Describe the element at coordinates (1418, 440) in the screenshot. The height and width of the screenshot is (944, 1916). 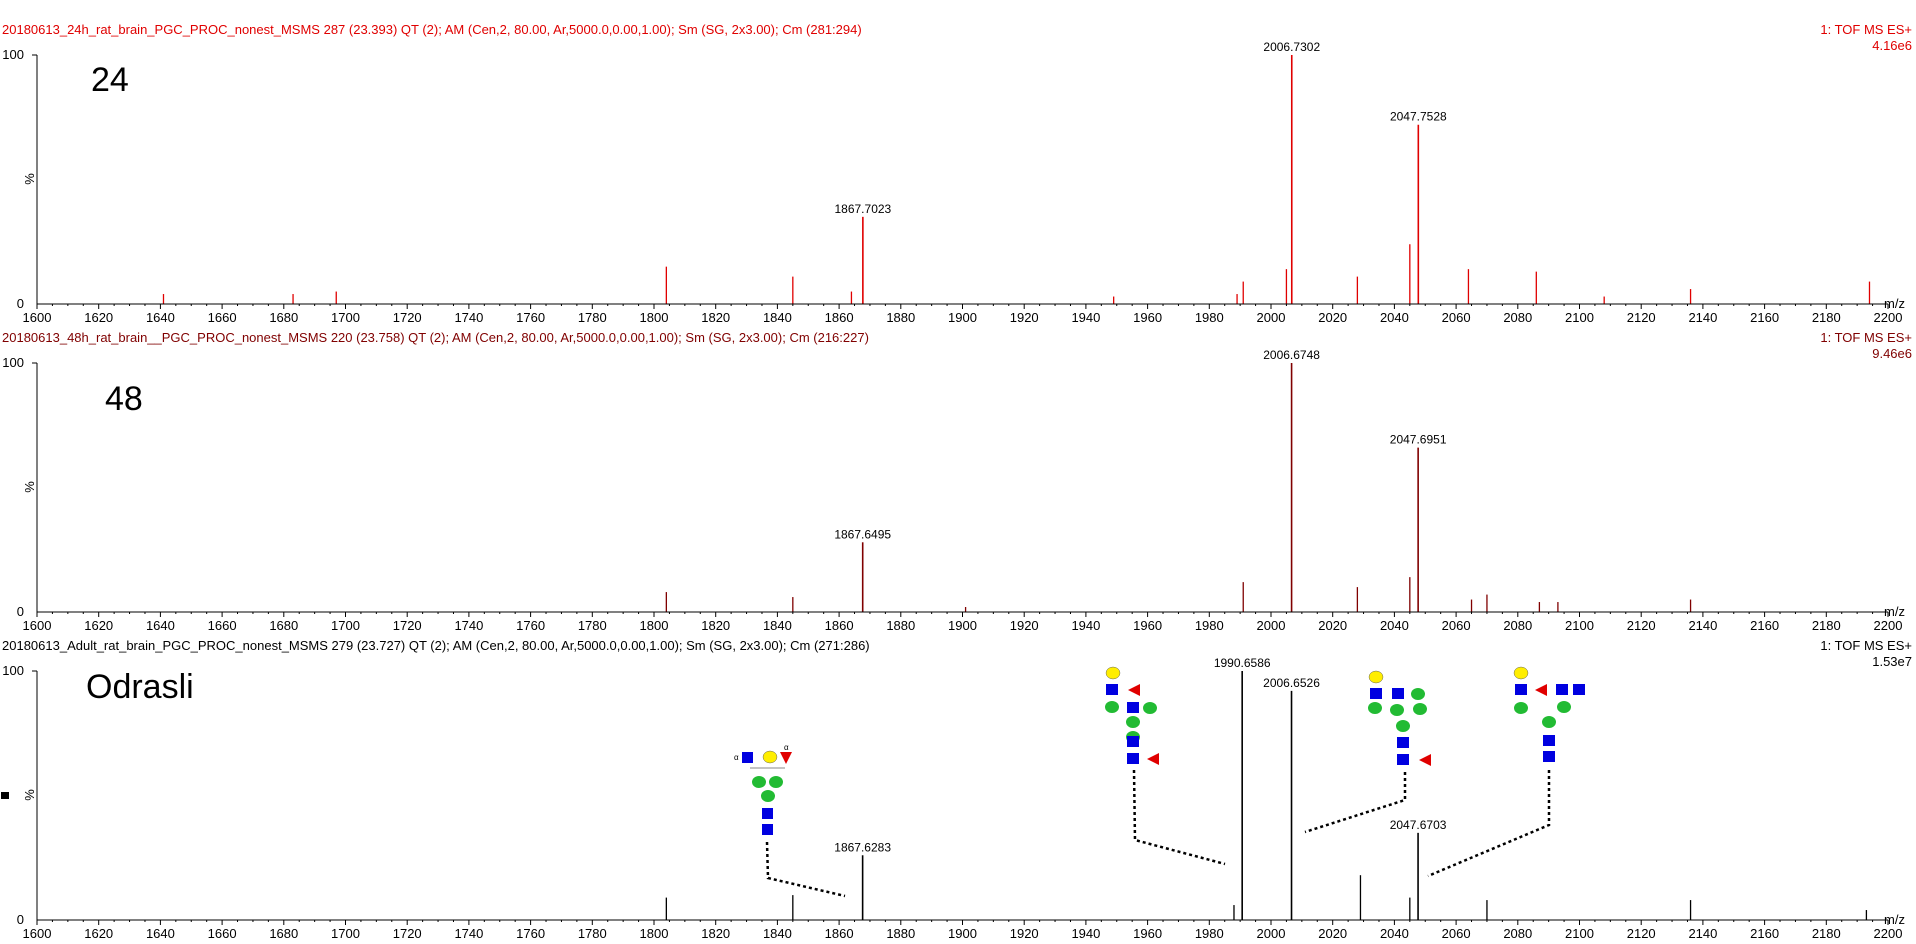
I see `peak-mz-label: 2047.6951` at that location.